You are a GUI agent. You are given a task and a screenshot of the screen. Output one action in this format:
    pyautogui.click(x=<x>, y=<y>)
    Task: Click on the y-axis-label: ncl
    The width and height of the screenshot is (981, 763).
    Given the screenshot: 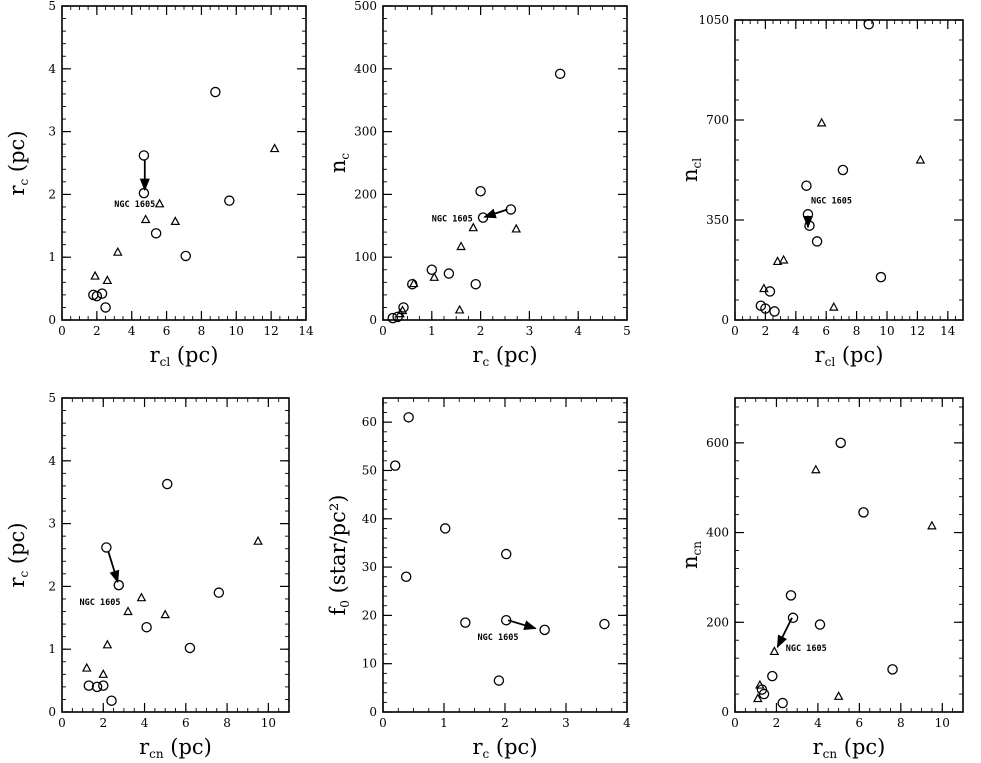 What is the action you would take?
    pyautogui.click(x=691, y=170)
    